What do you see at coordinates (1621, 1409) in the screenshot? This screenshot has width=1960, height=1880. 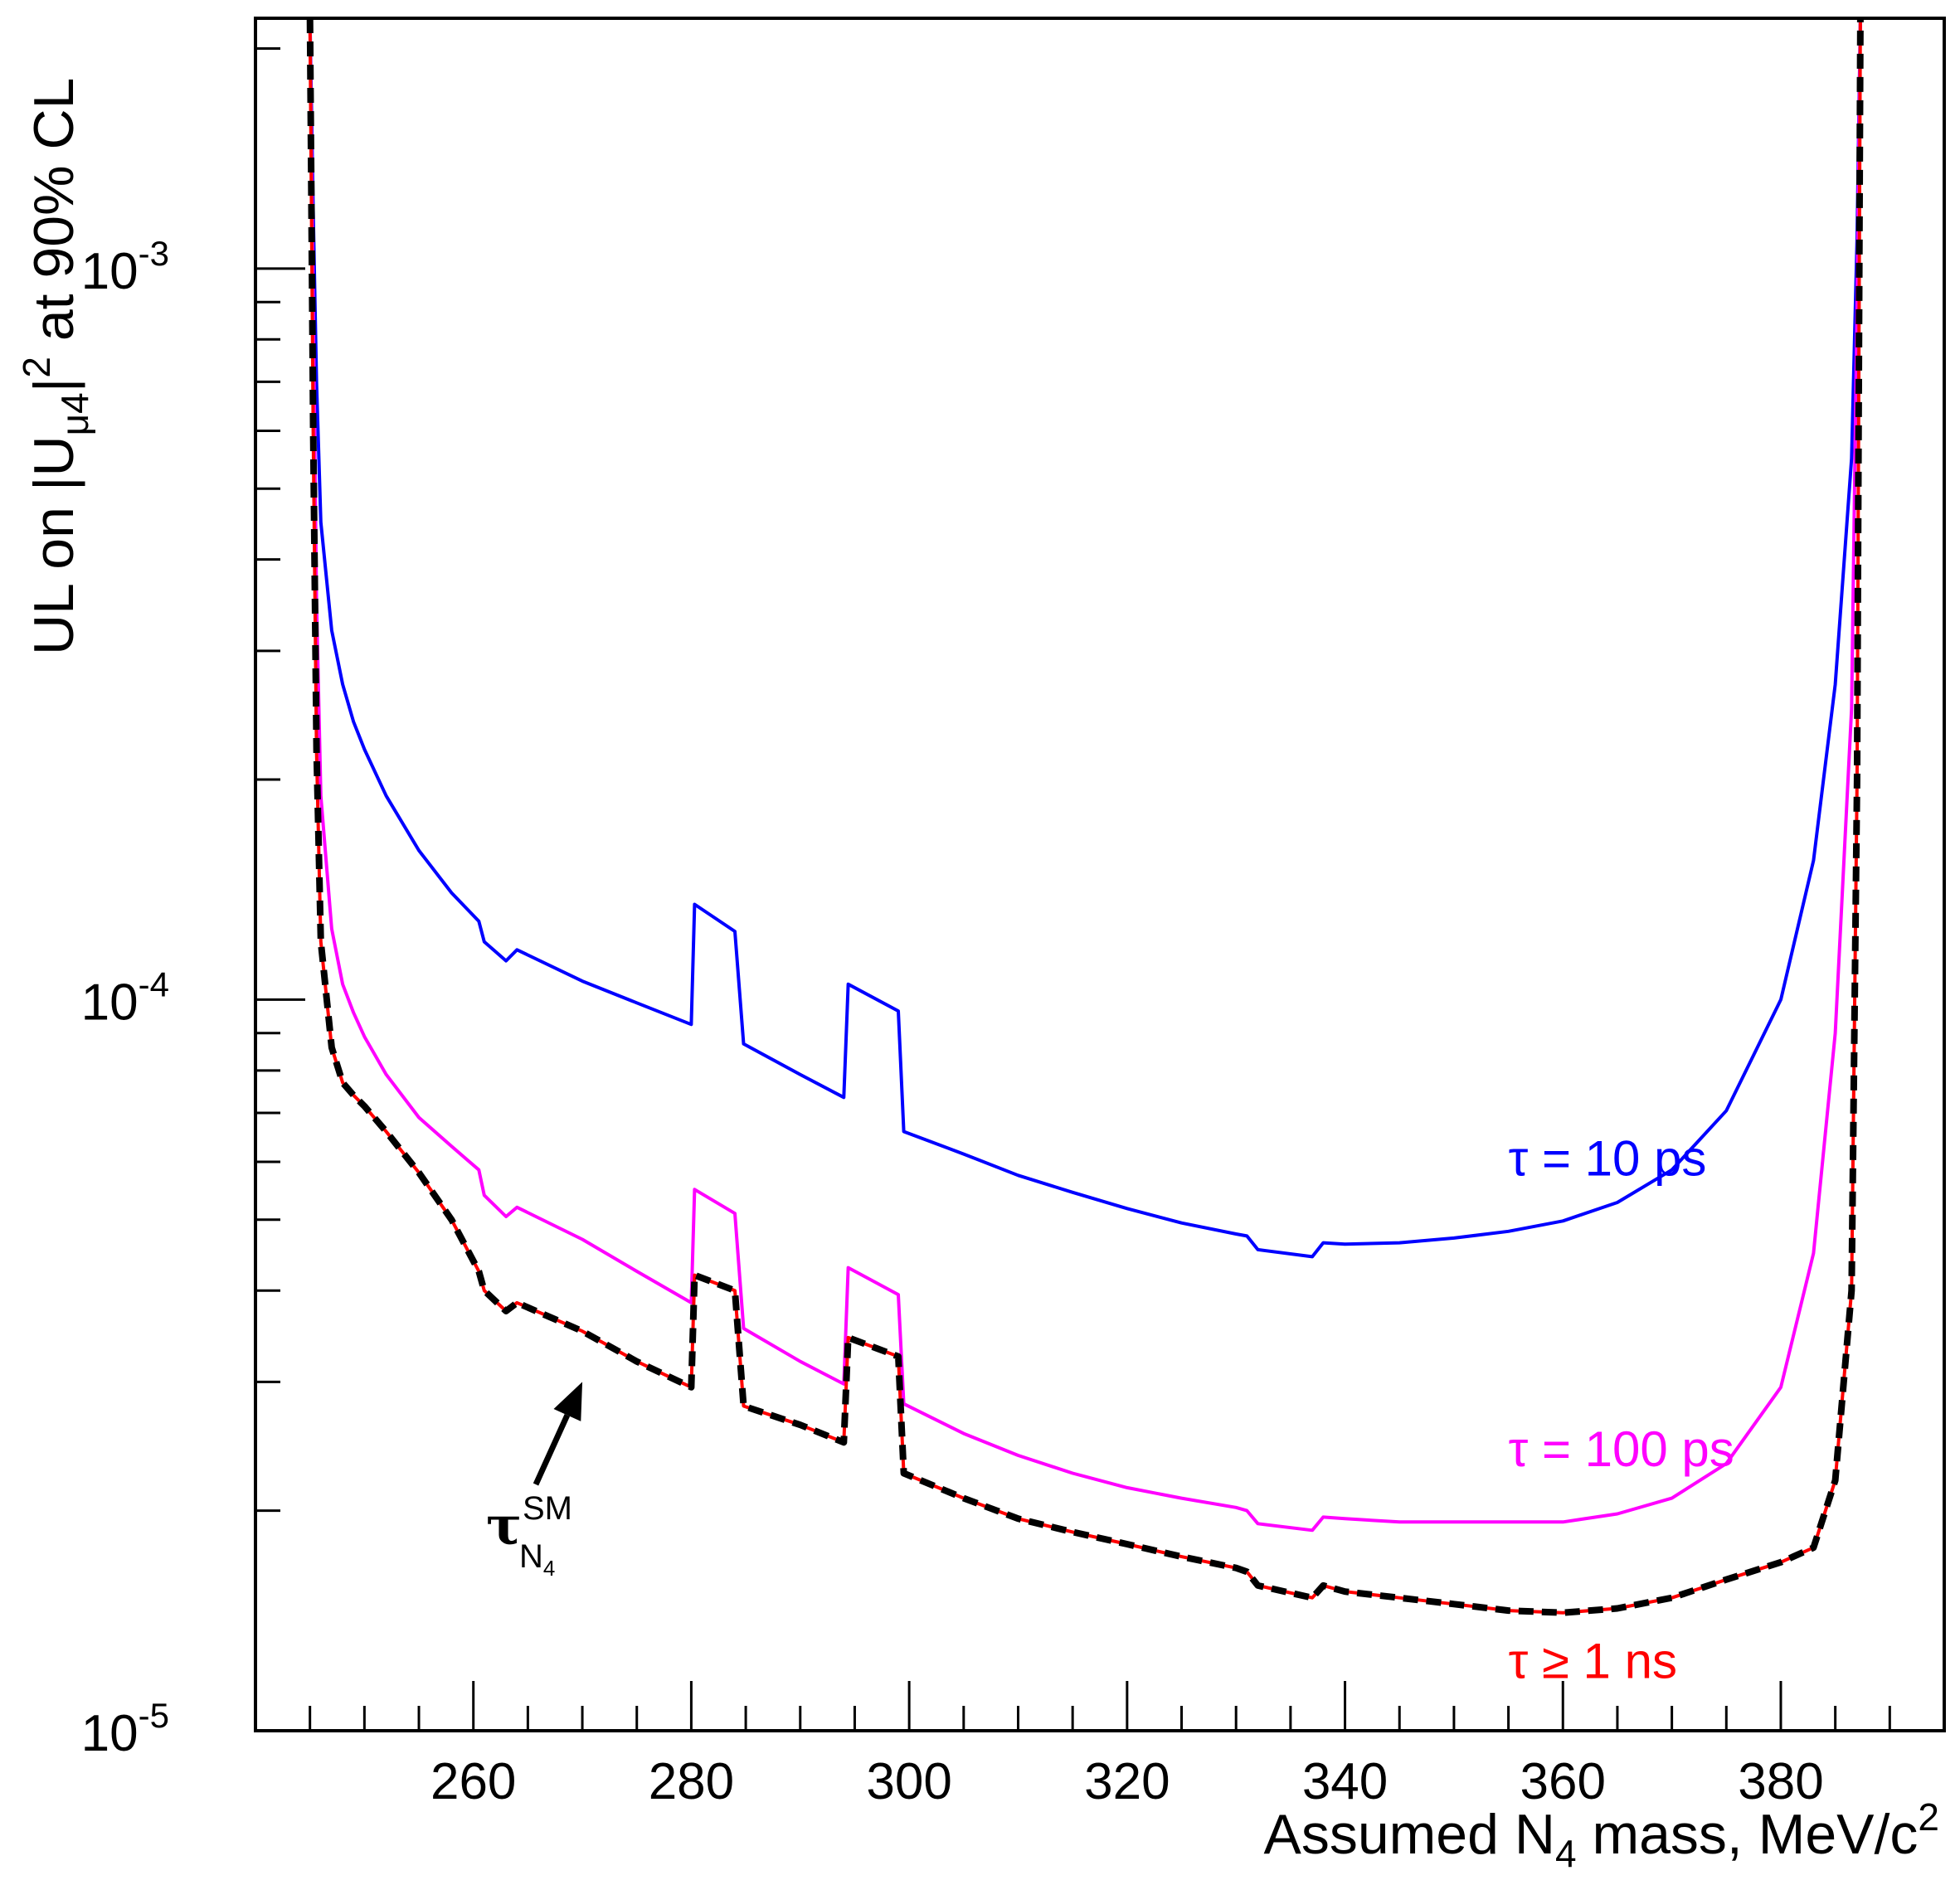 I see `series-labels: τ = 10 ps τ = 100 ps τ ≥ 1 ns` at bounding box center [1621, 1409].